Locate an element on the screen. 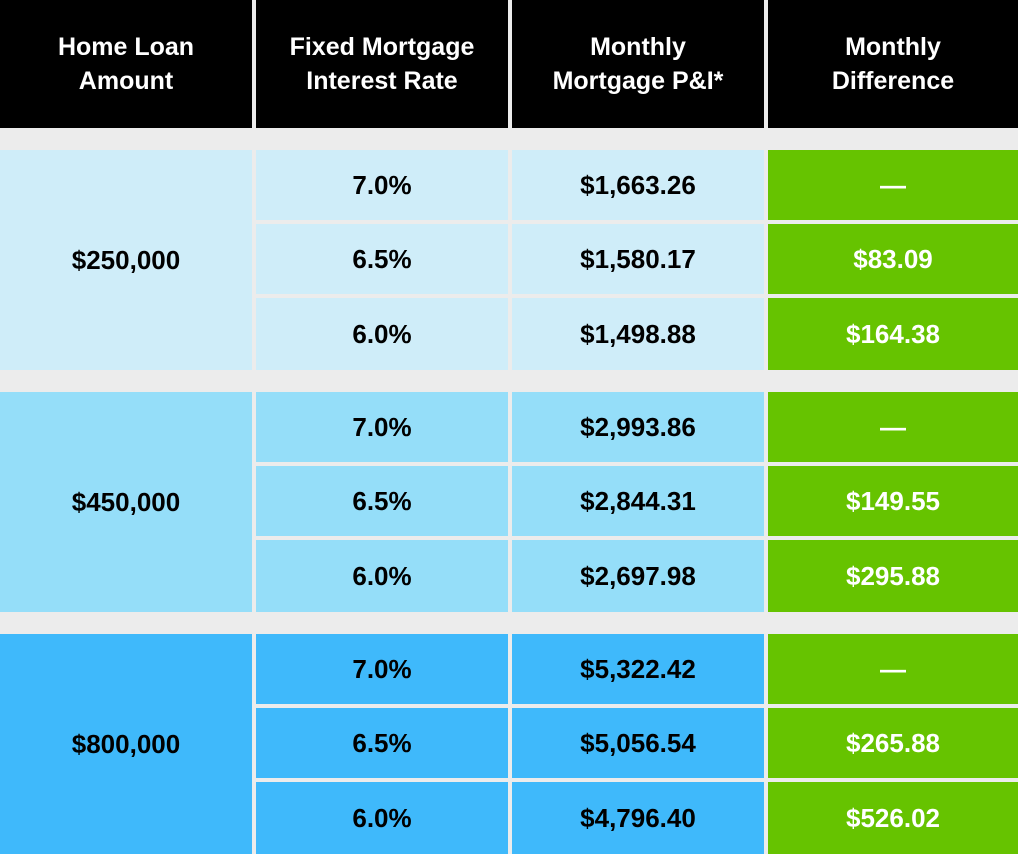  difference-cell: $526.02 is located at coordinates (893, 818).